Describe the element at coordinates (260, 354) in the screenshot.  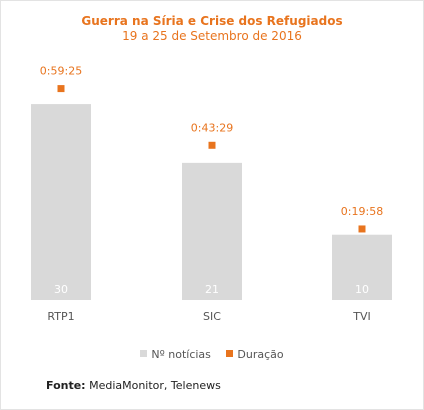
I see `legend-label-duration: Duração` at that location.